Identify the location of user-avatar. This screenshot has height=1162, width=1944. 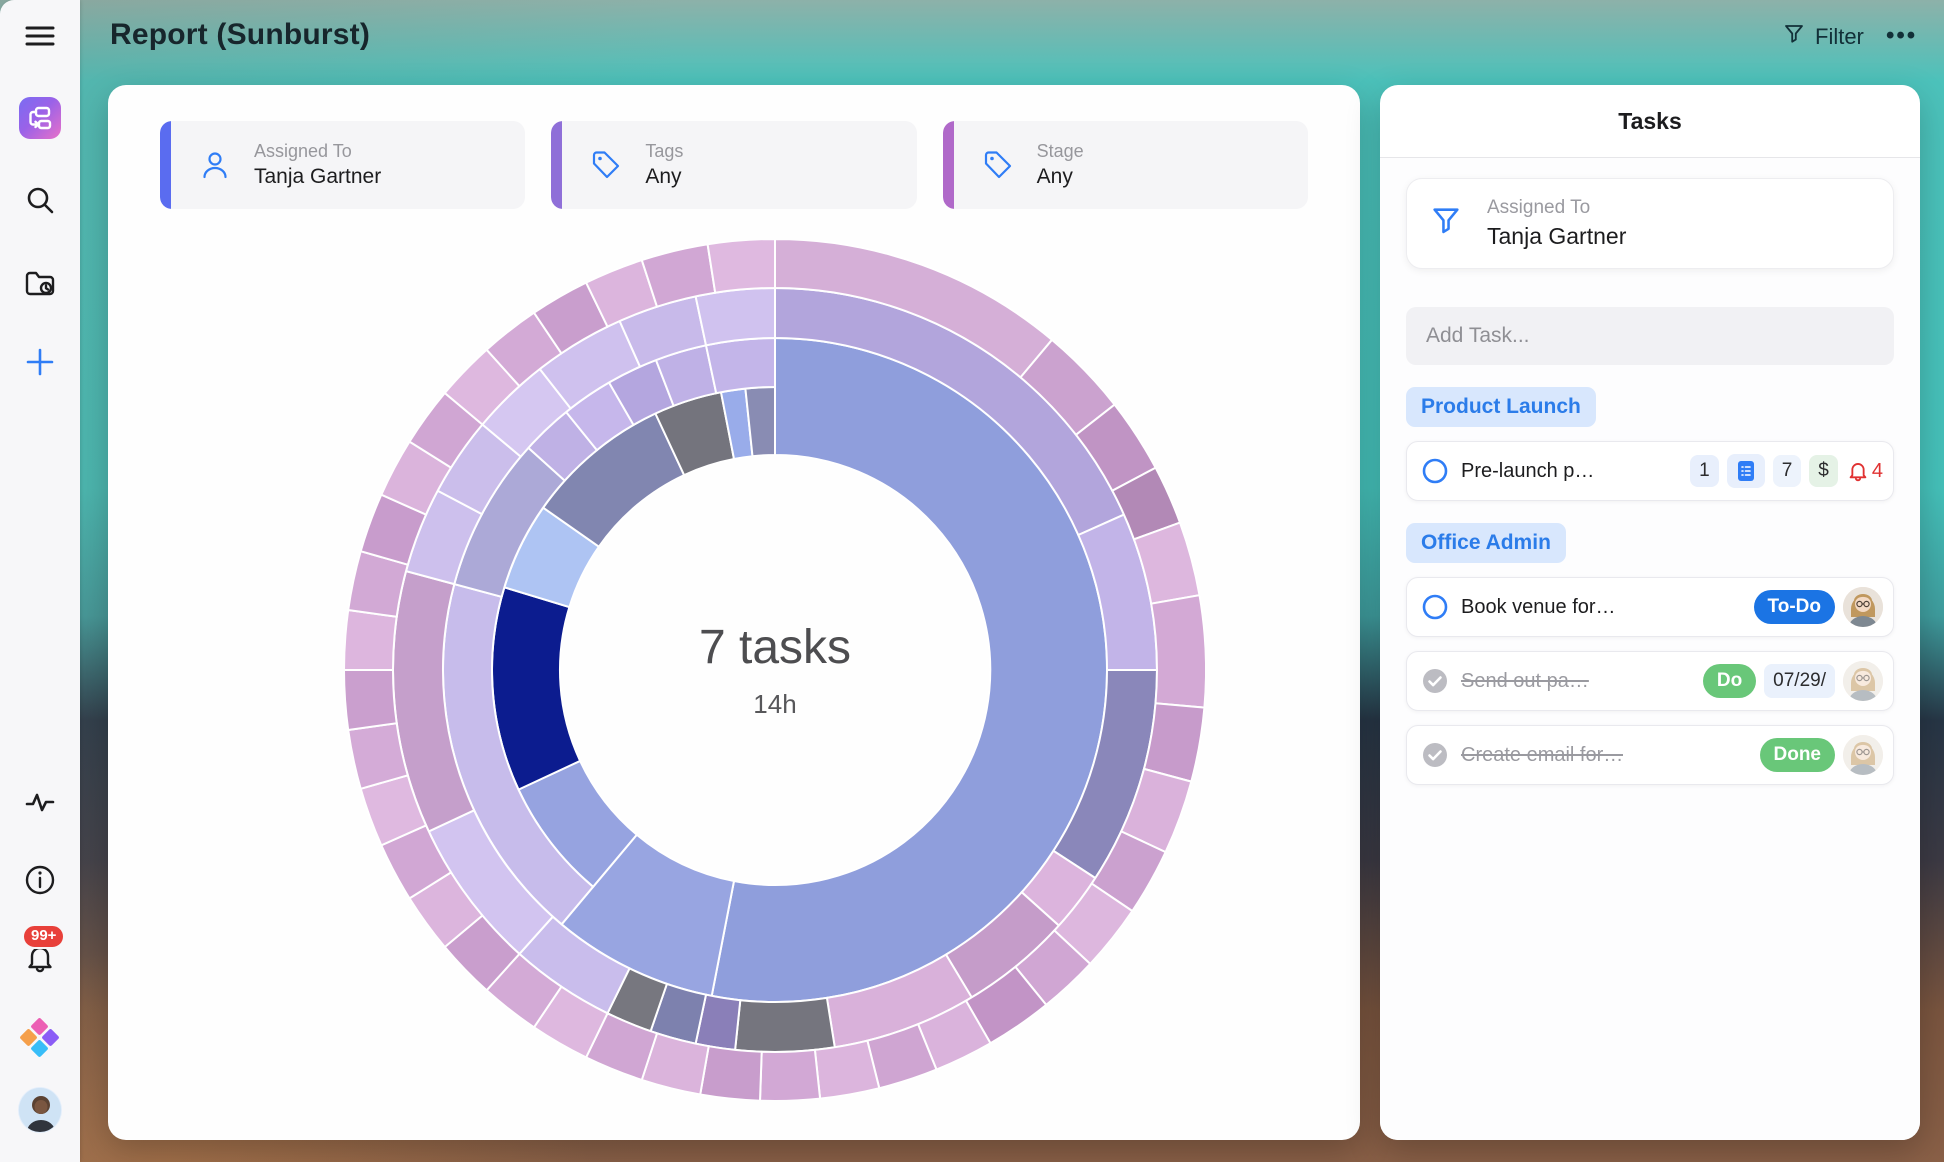
(40, 1110).